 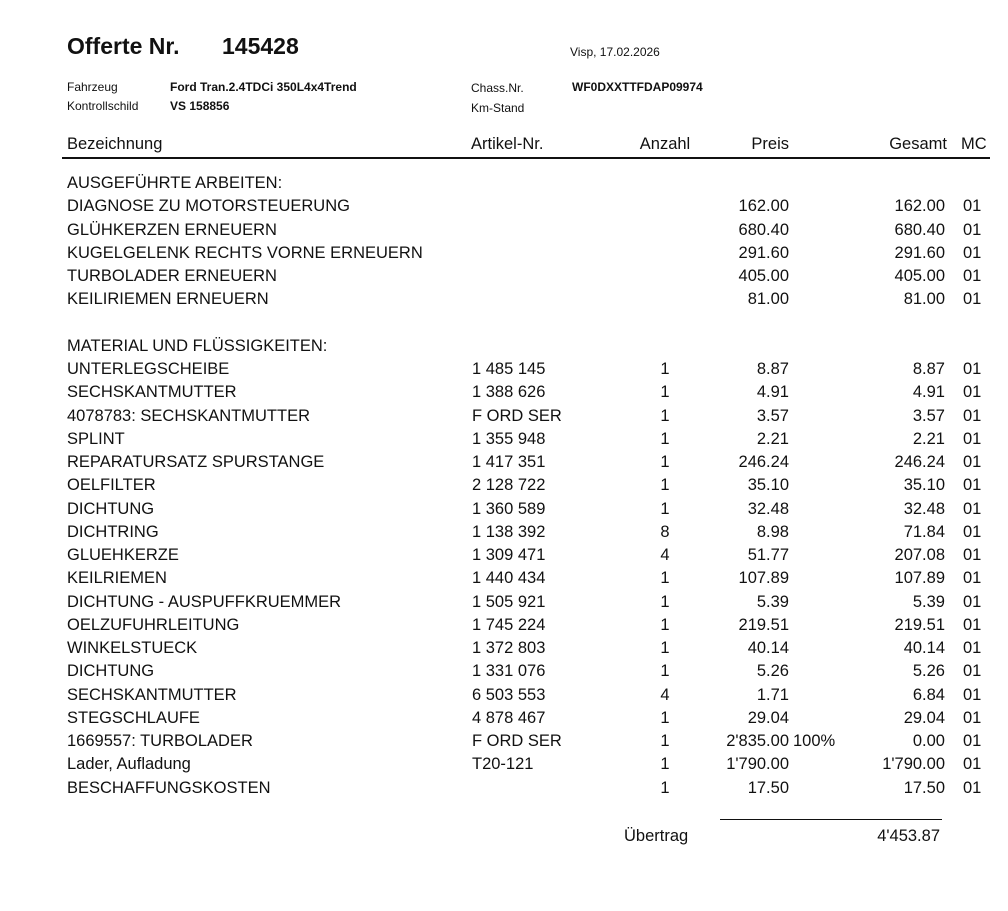 I want to click on header-rule, so click(x=526, y=158).